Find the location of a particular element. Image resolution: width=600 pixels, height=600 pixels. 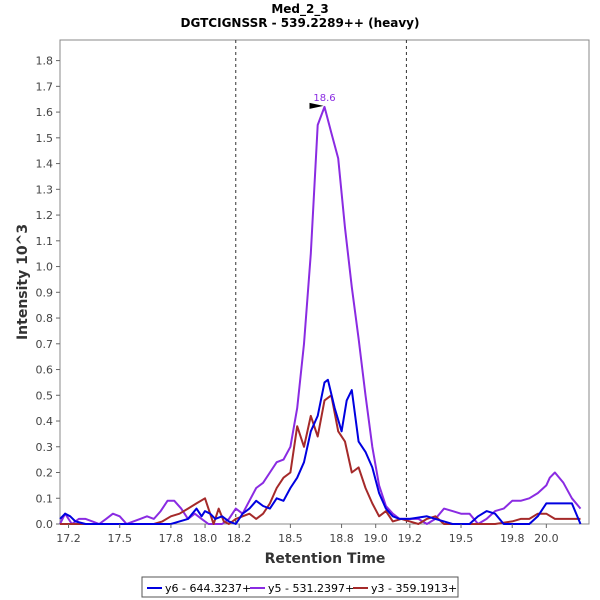

x-tick-label: 17.2 is located at coordinates (68, 538).